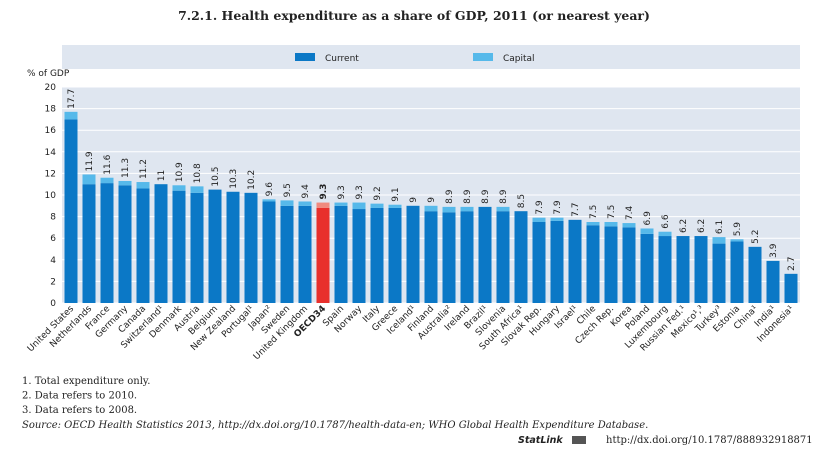  I want to click on value-label: 7.7, so click(576, 210).